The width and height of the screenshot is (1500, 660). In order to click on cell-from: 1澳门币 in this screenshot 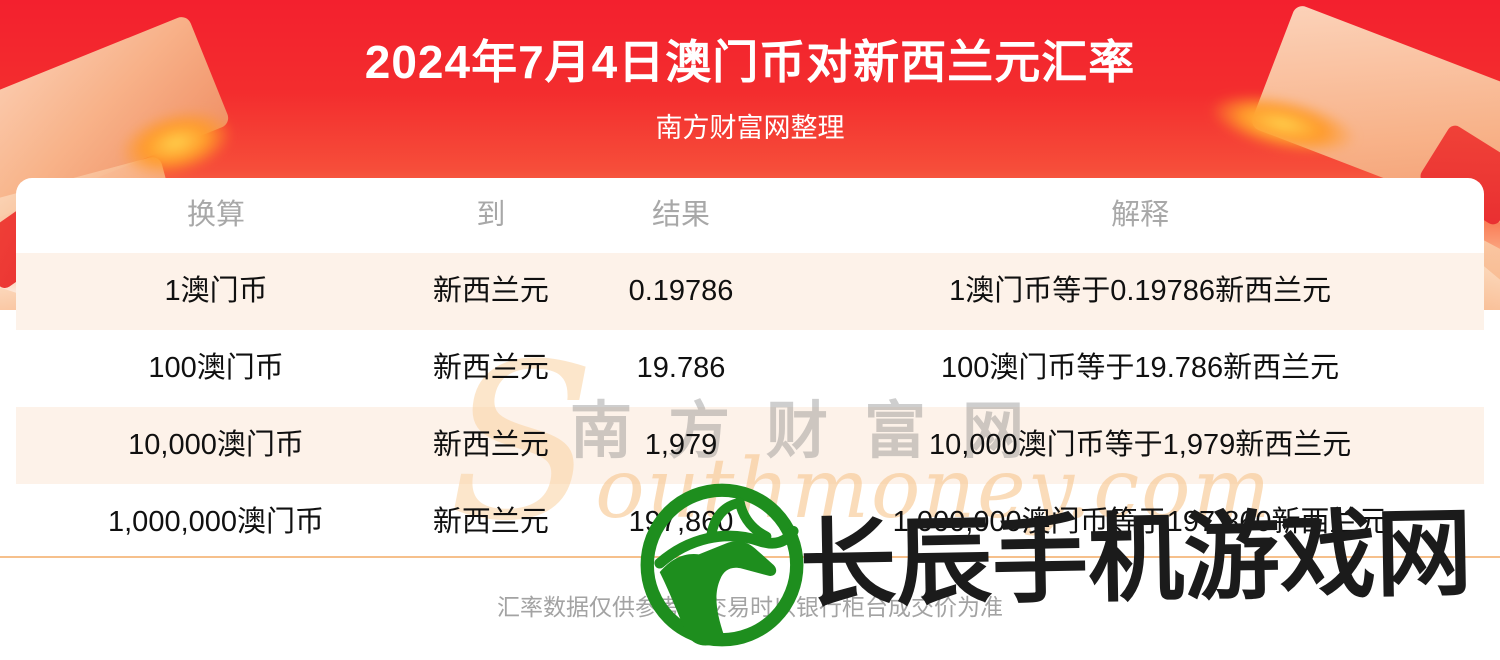, I will do `click(216, 291)`.